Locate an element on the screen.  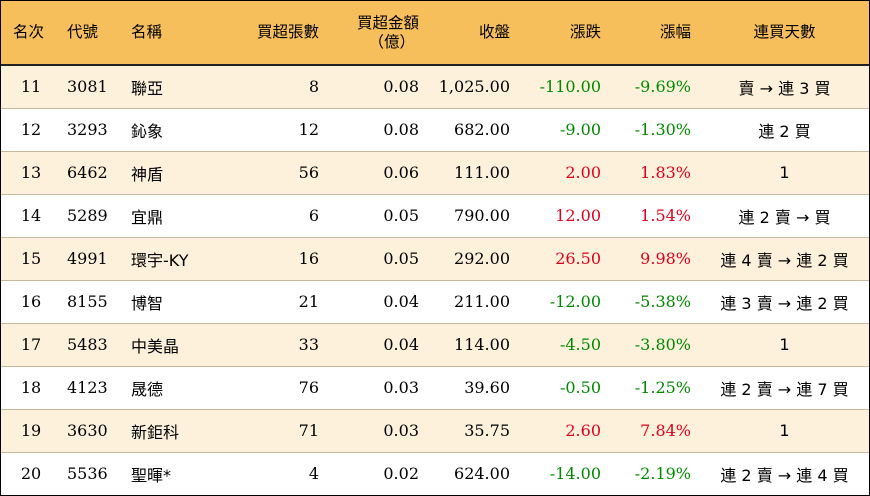
cell-change: -9.00 is located at coordinates (580, 129).